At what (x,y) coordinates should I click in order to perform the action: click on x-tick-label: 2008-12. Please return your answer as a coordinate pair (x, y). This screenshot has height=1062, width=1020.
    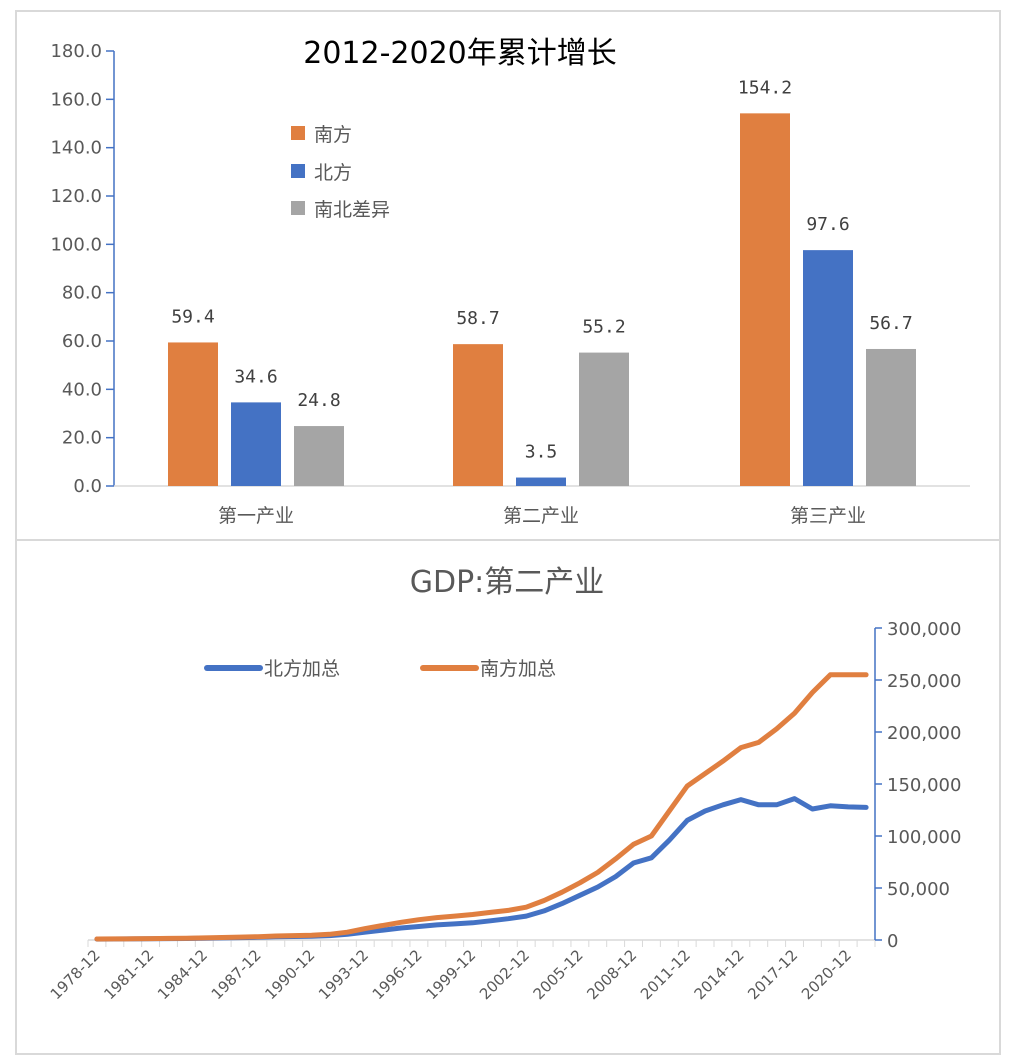
    Looking at the image, I should click on (611, 974).